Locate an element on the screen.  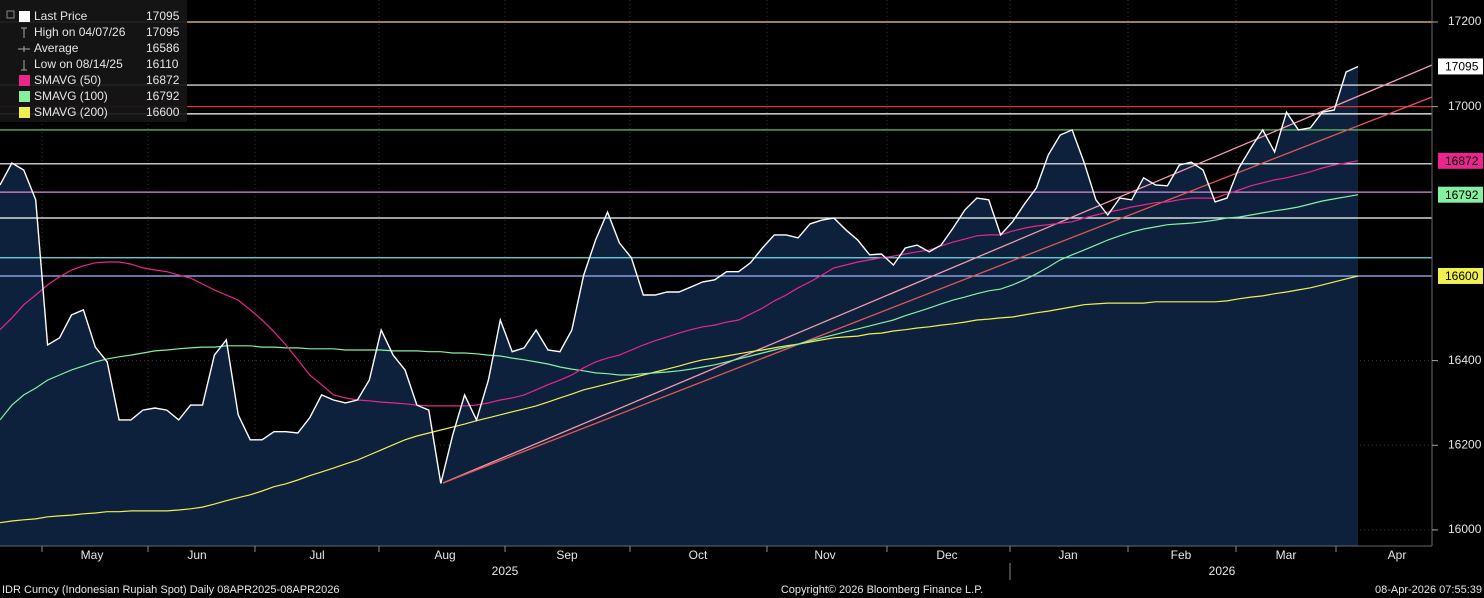
y-tick-label: 16400 is located at coordinates (1465, 360).